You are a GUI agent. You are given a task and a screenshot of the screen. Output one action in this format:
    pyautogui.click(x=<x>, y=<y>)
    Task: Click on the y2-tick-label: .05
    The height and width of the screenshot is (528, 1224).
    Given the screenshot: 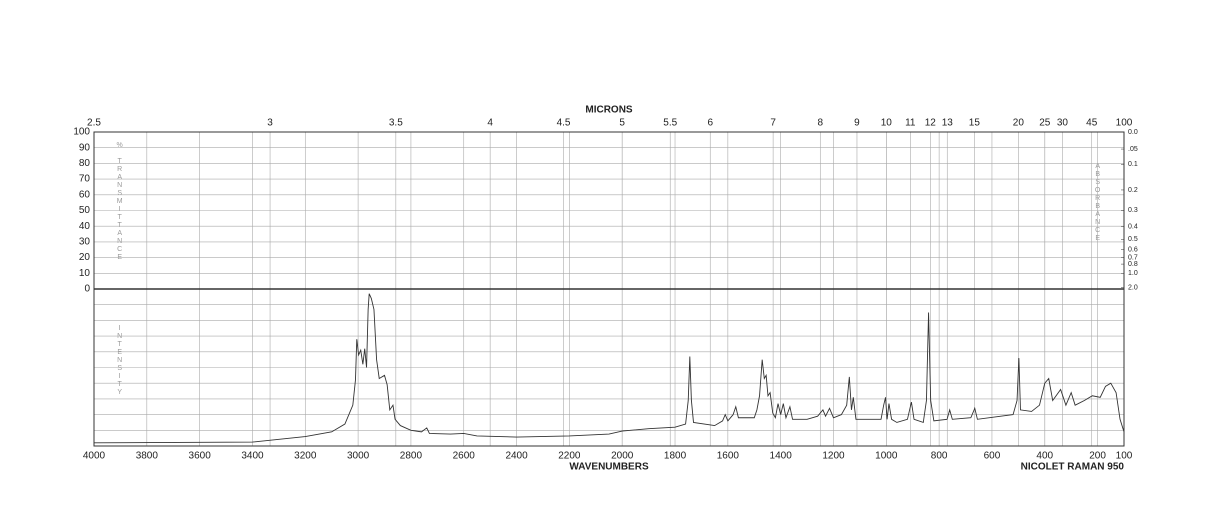 What is the action you would take?
    pyautogui.click(x=1133, y=149)
    